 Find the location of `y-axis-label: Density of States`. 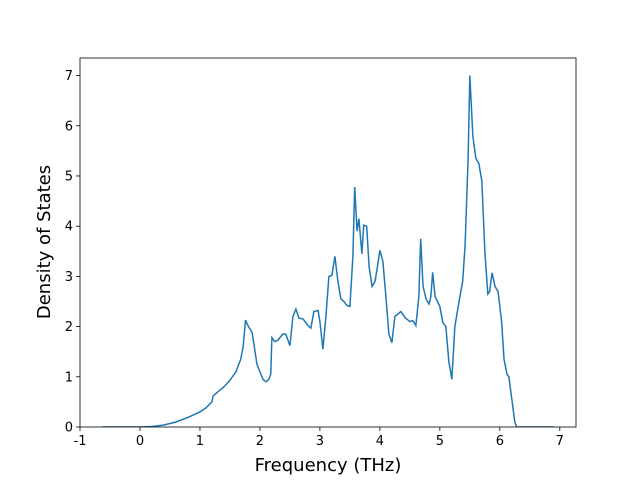

y-axis-label: Density of States is located at coordinates (44, 242).